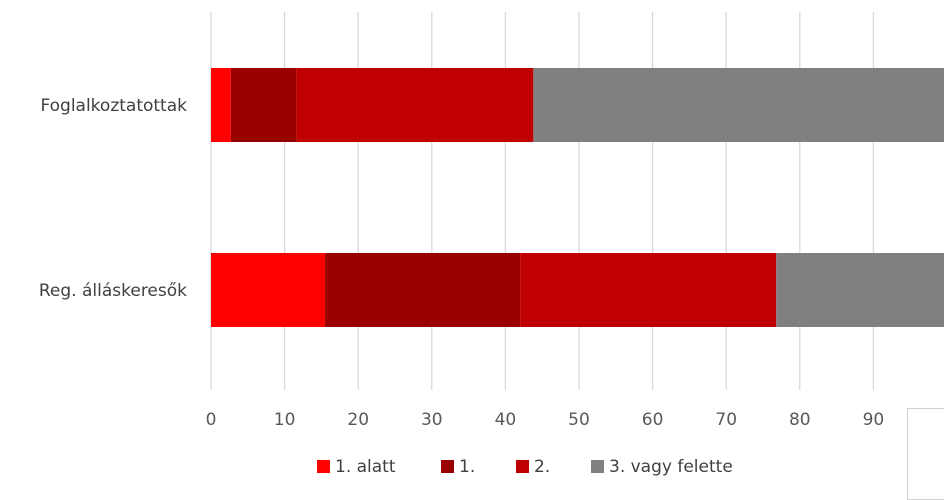  I want to click on x-tick-label: 80, so click(800, 420).